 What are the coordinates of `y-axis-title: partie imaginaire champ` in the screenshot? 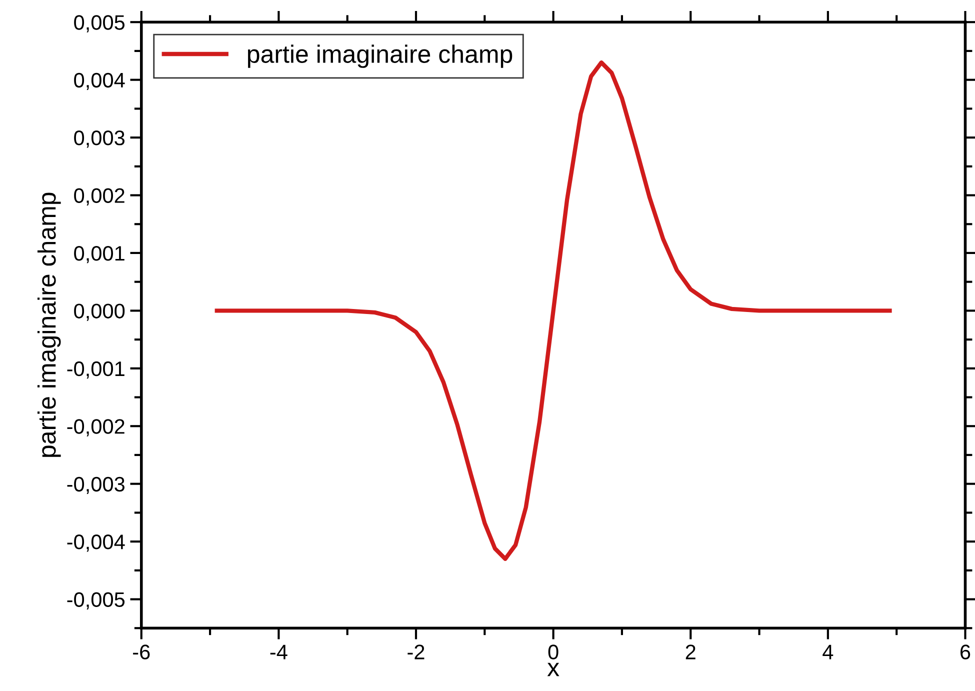 It's located at (49, 324).